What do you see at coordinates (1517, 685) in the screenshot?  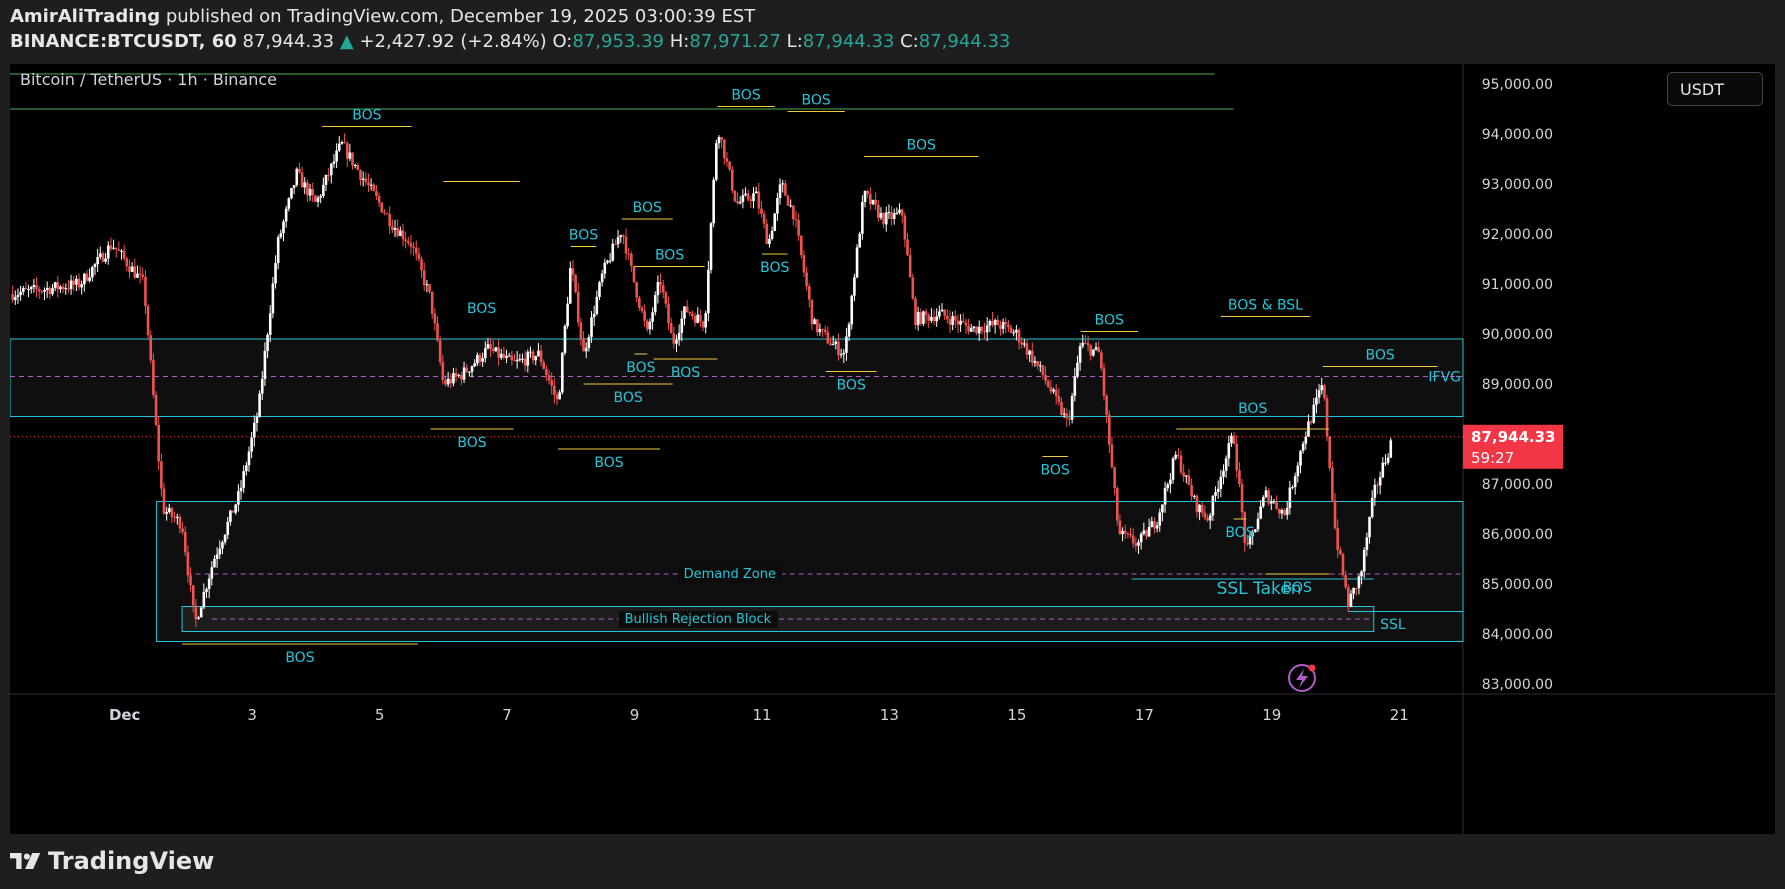 I see `price-tick-label: 83,000.00` at bounding box center [1517, 685].